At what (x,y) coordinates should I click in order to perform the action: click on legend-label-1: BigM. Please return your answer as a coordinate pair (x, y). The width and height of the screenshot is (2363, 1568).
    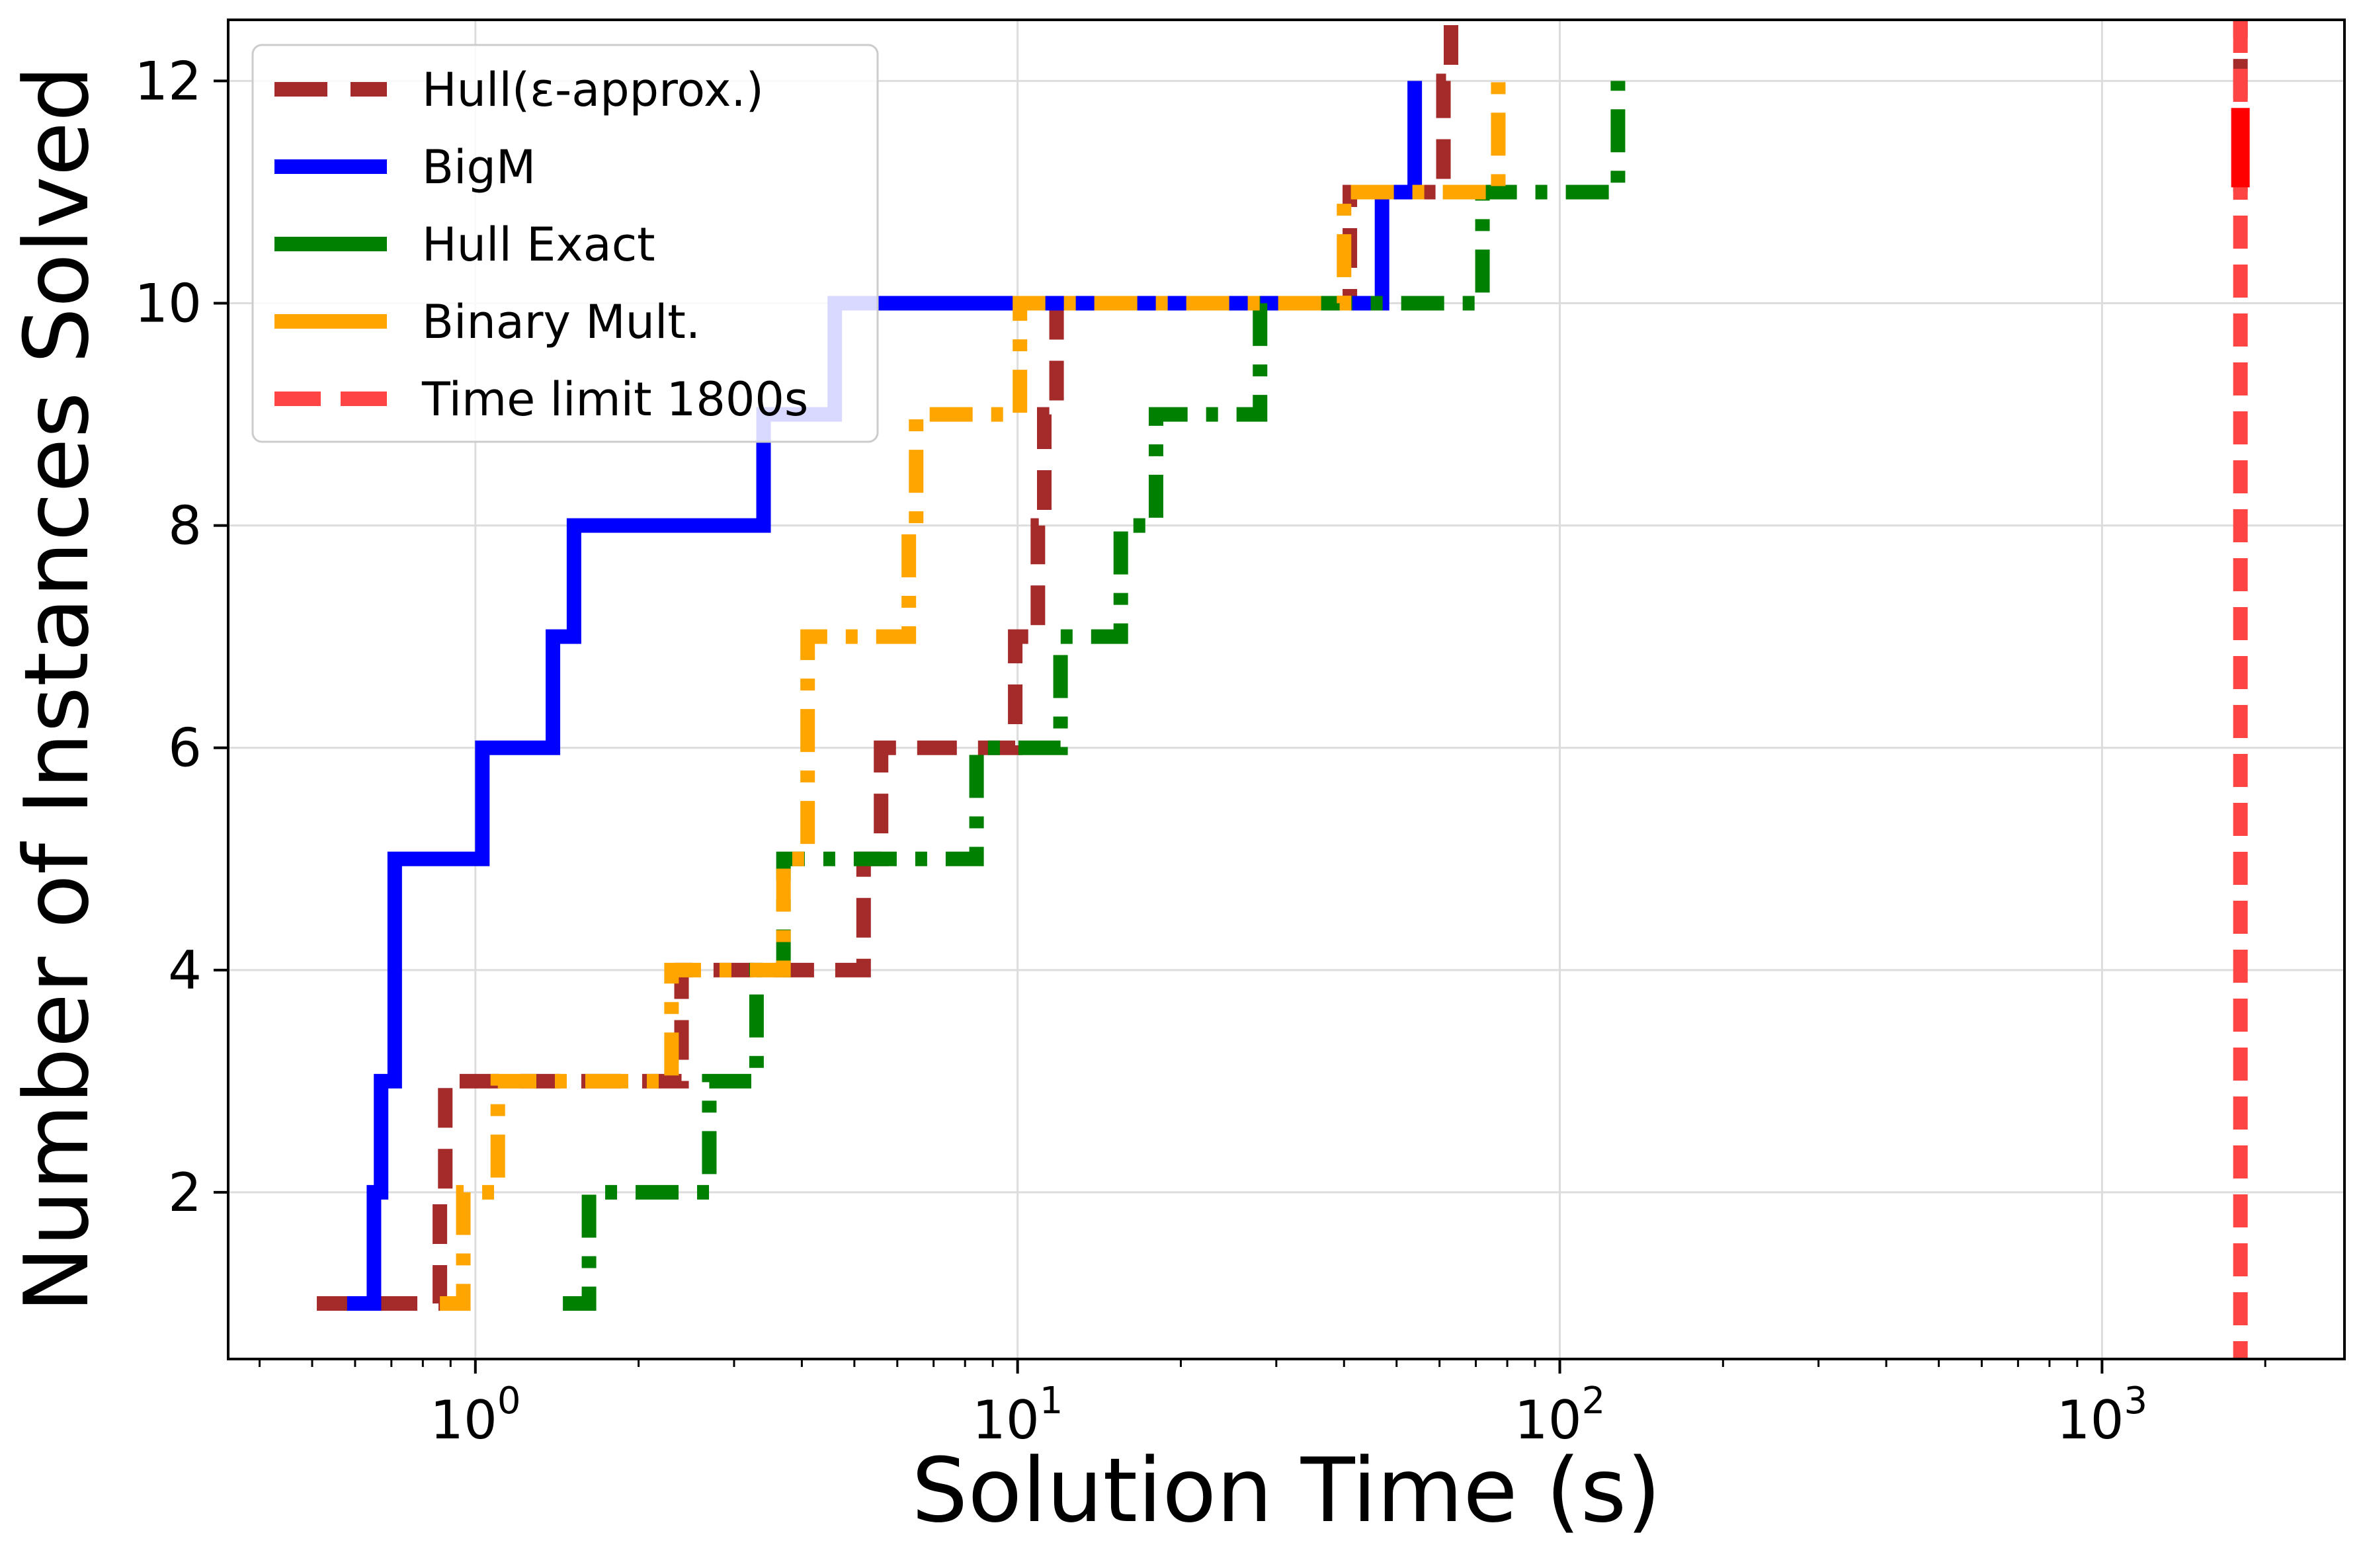
    Looking at the image, I should click on (479, 167).